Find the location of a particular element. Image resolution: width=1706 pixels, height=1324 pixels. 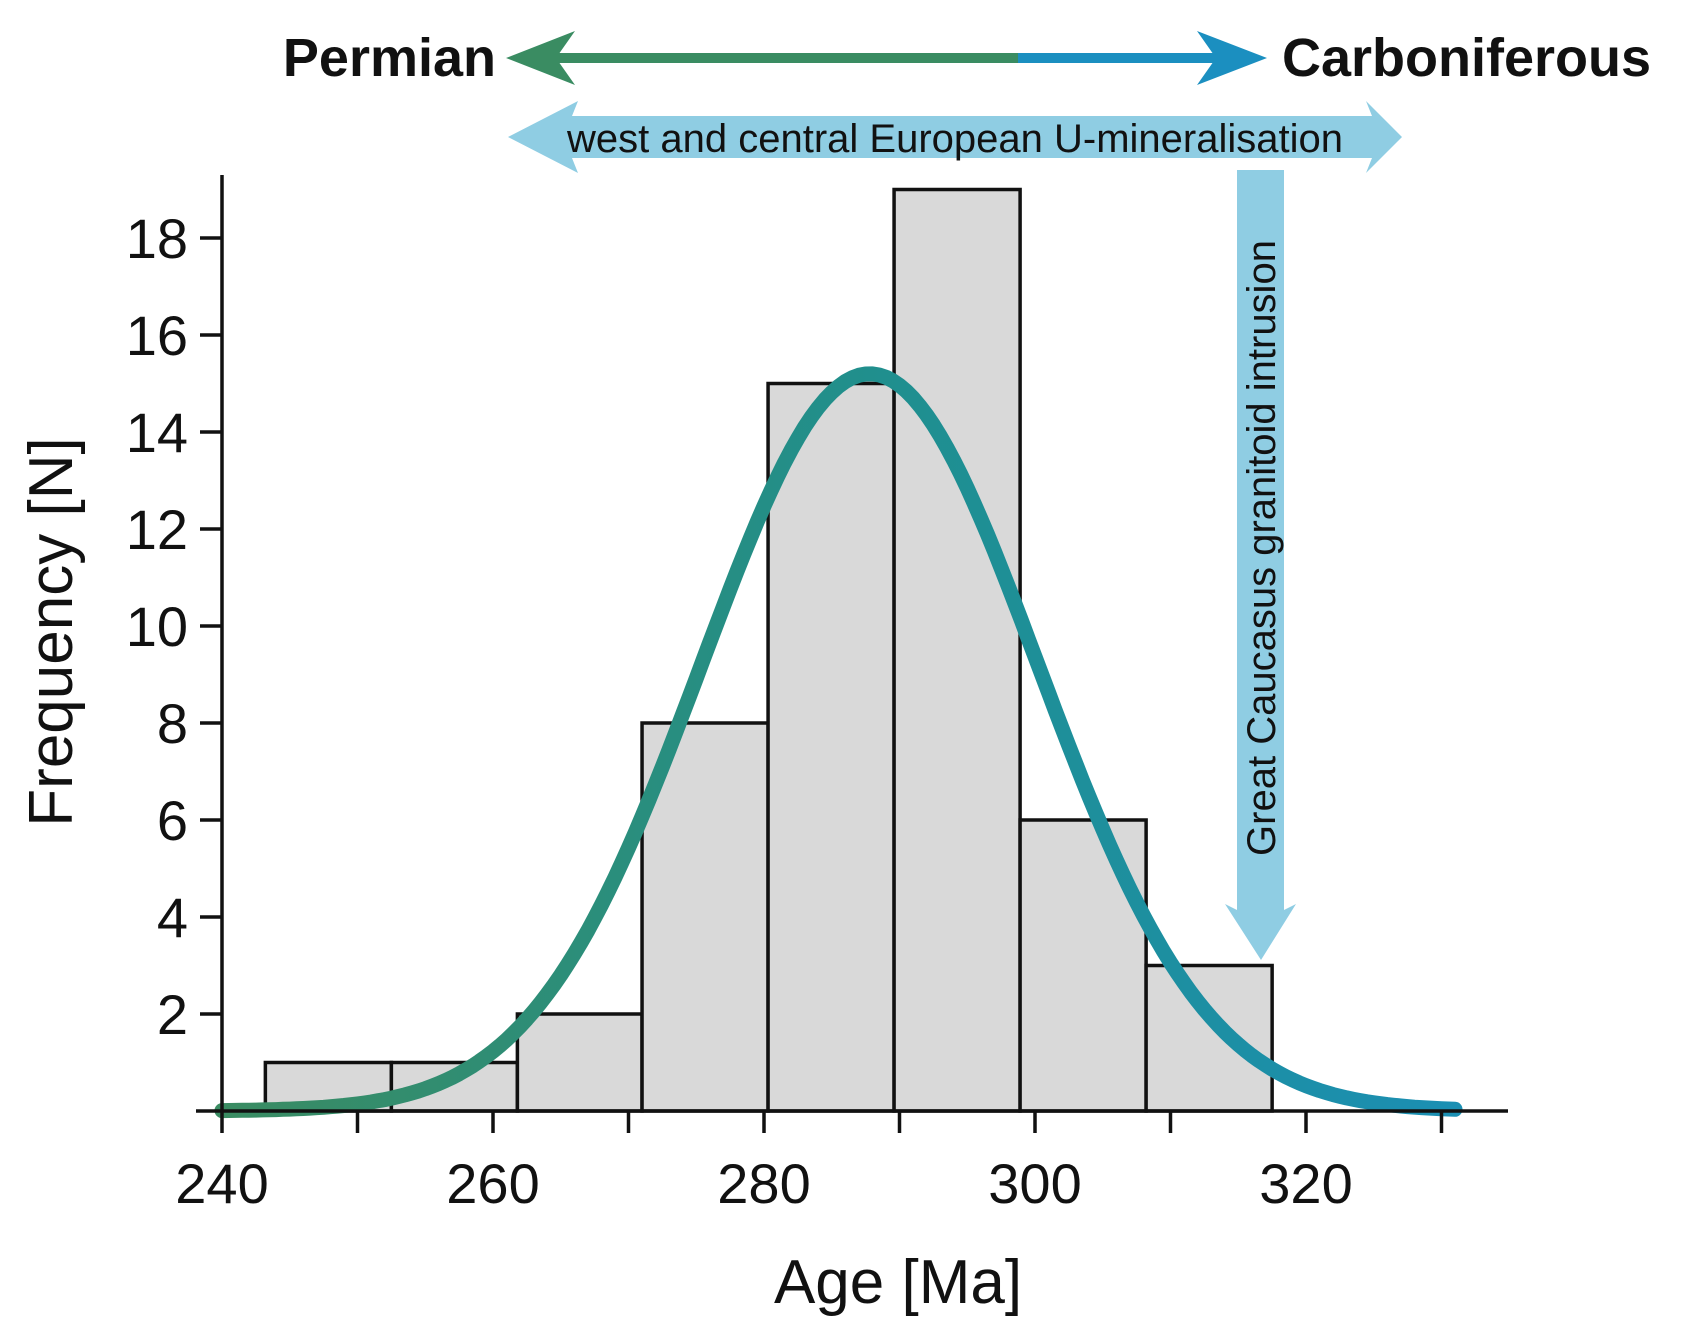

x-ticks: 240 260 280 300 320 is located at coordinates (809, 1163).